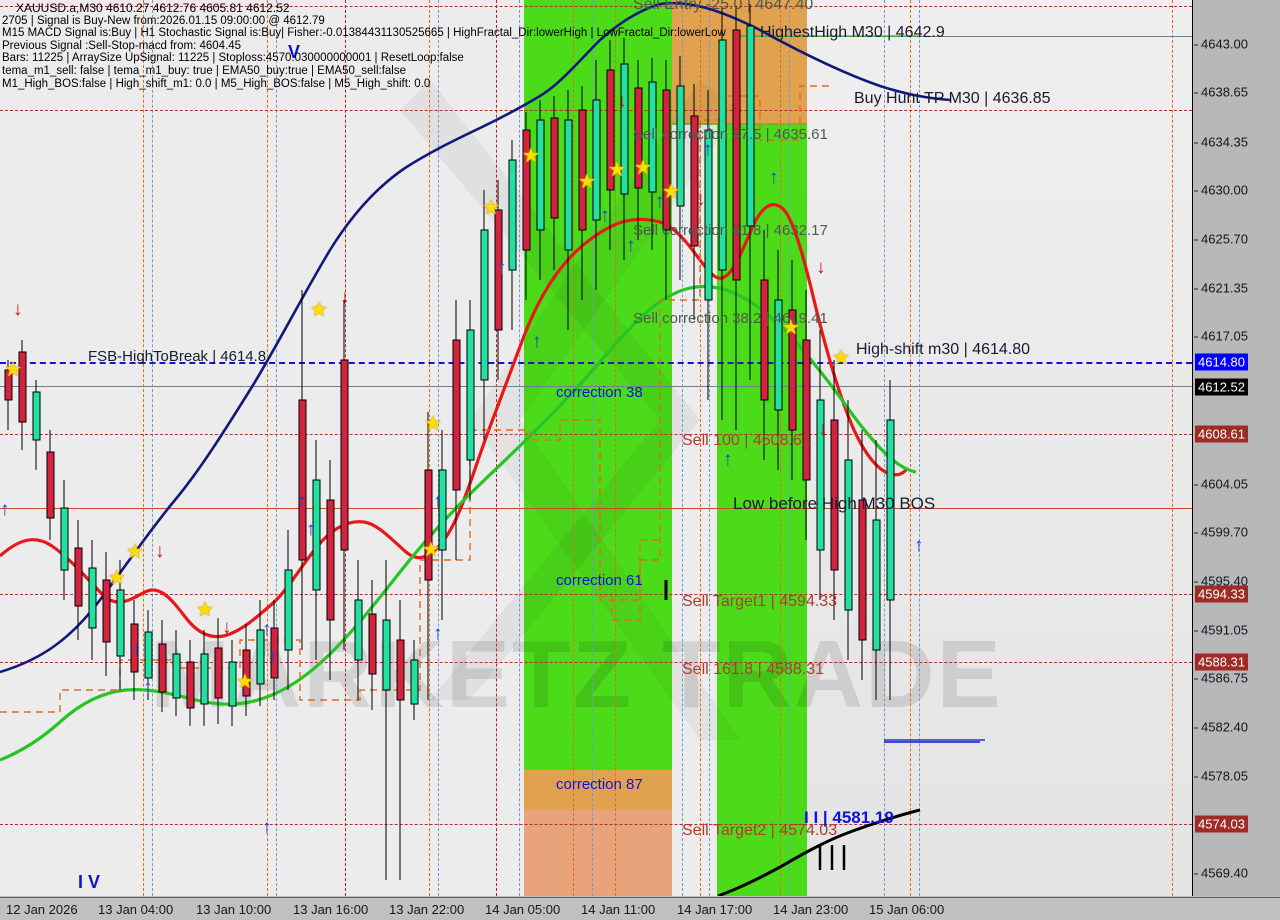 Image resolution: width=1280 pixels, height=920 pixels. I want to click on label-sell-161: Sell 161.8 | 4588.31, so click(753, 669).